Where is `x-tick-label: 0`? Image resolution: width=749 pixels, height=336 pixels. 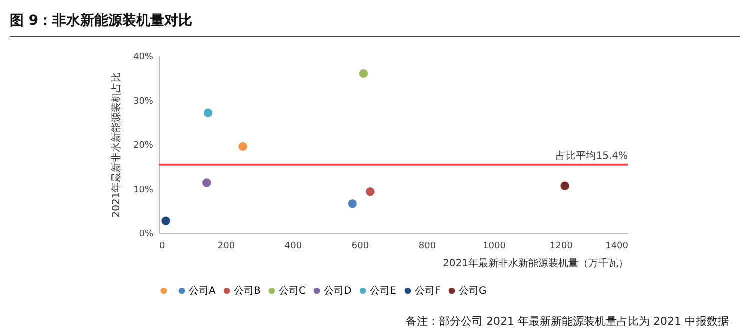
x-tick-label: 0 is located at coordinates (163, 247).